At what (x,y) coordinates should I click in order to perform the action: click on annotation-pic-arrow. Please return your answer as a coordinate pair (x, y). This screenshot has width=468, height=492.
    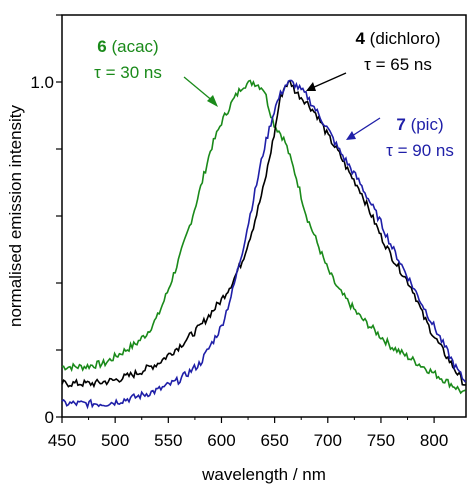
    Looking at the image, I should click on (366, 127).